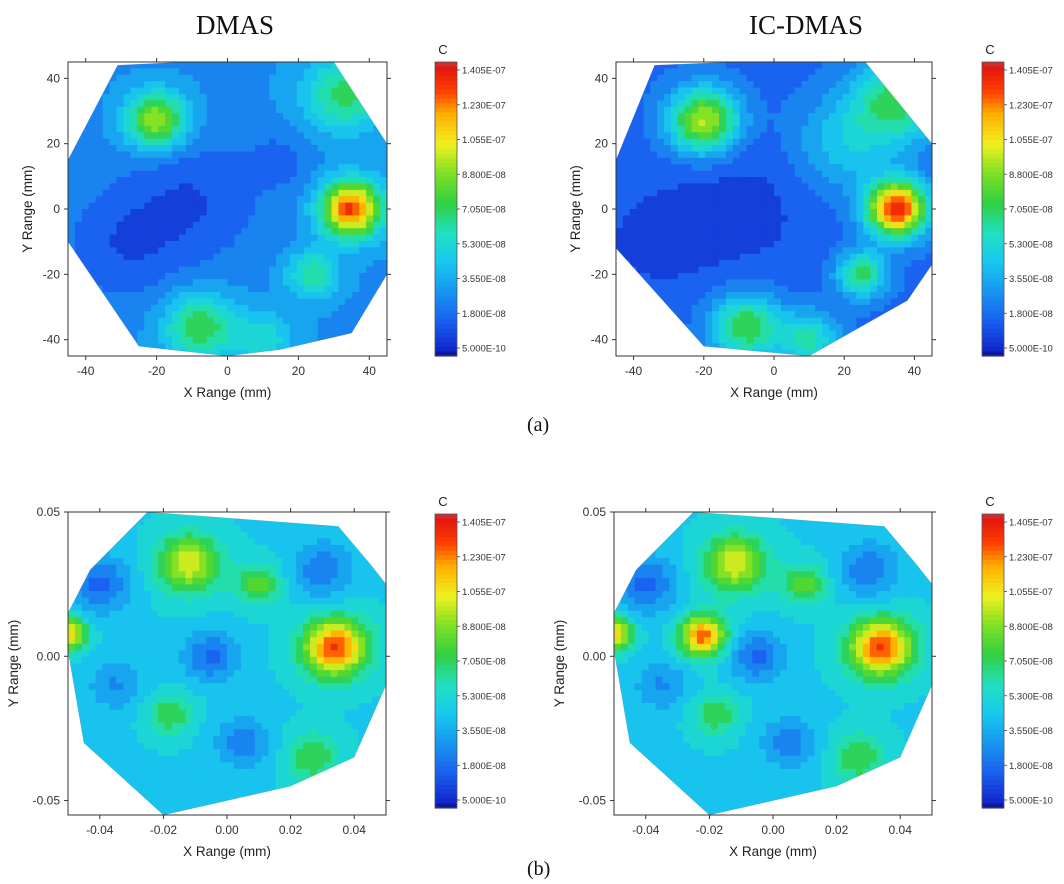 Image resolution: width=1064 pixels, height=884 pixels. I want to click on title-ic-dmas: IC-DMAS, so click(806, 25).